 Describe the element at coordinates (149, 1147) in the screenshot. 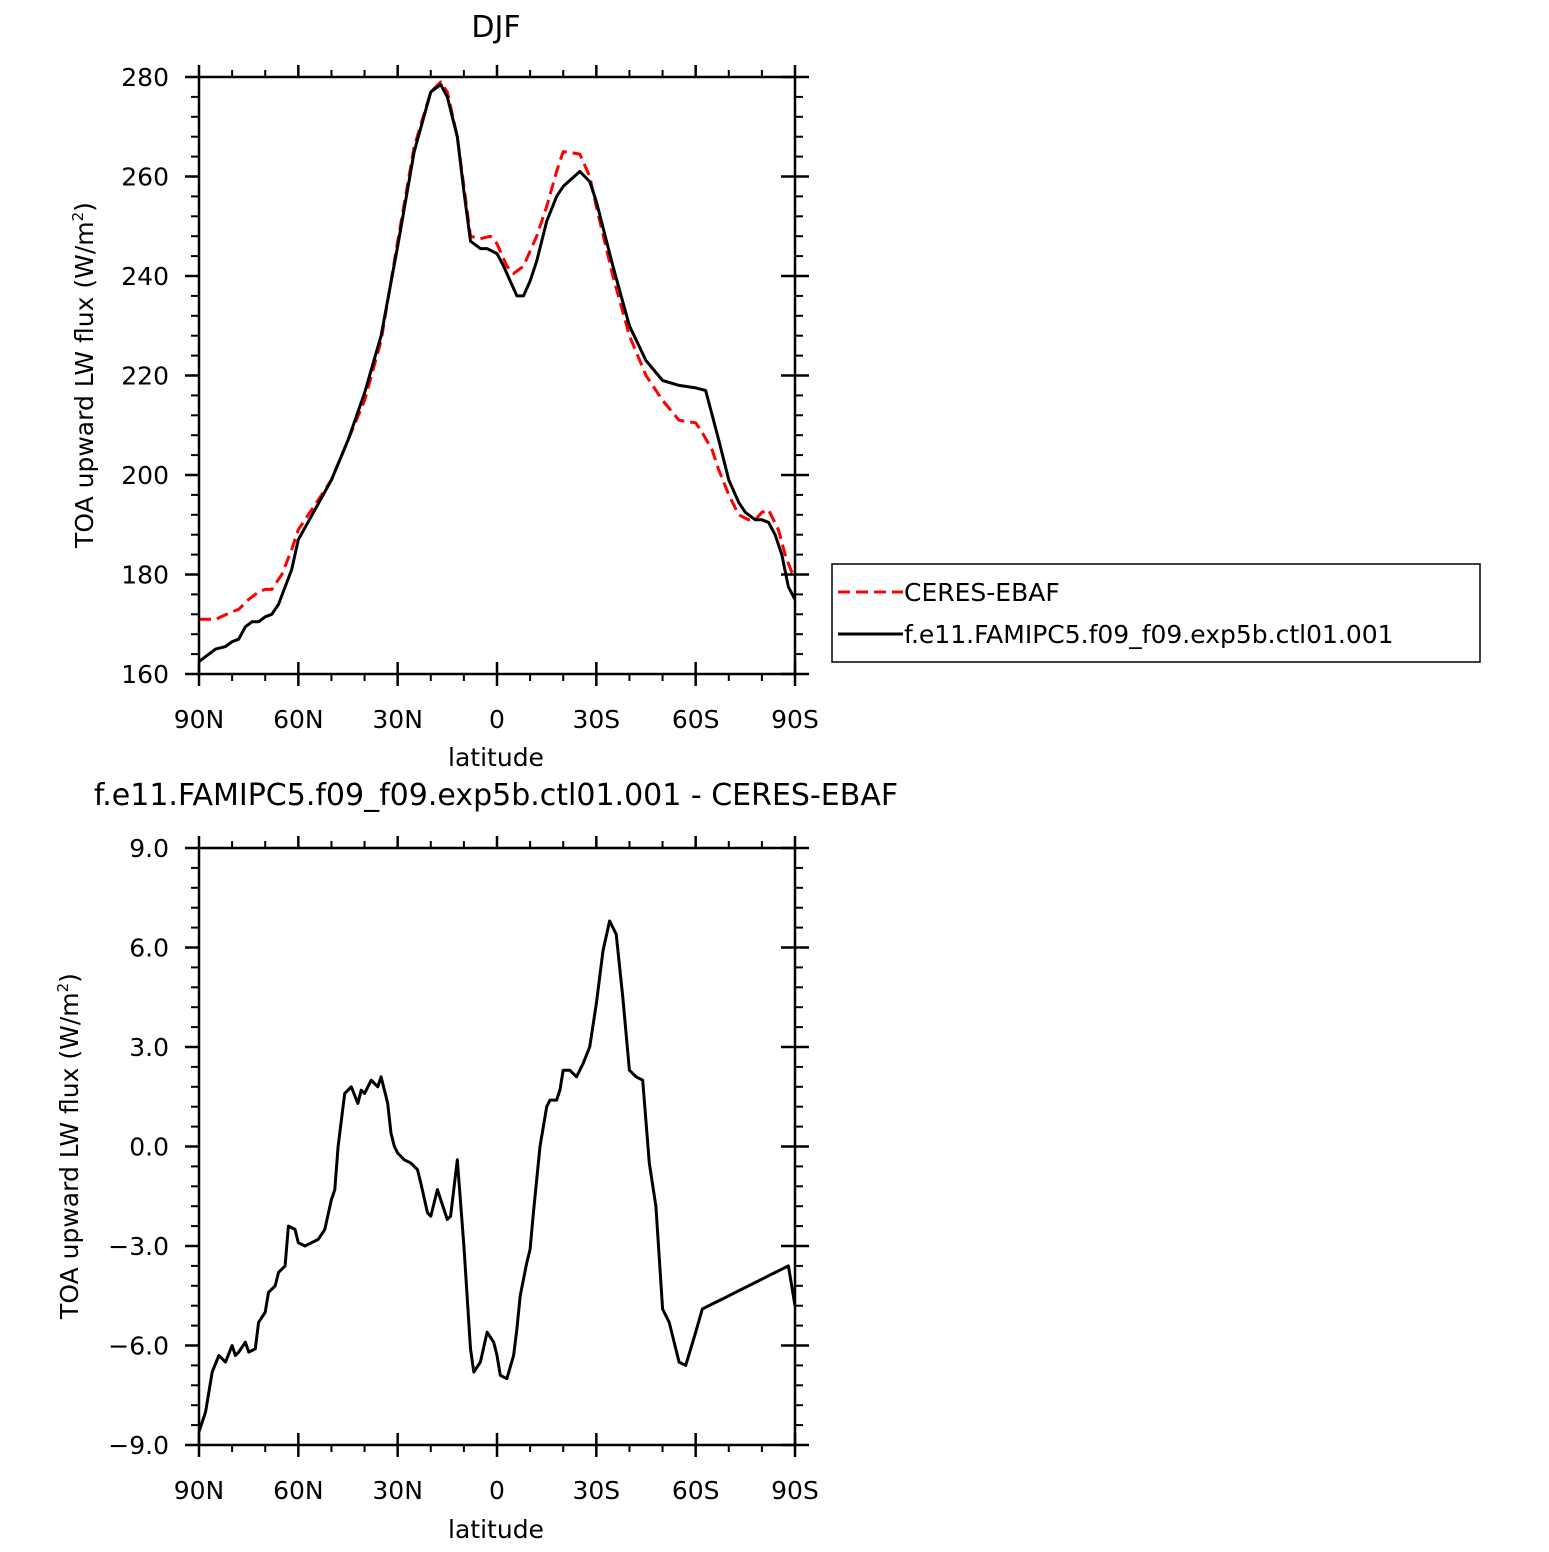

I see `y-tick-label: 0.0` at that location.